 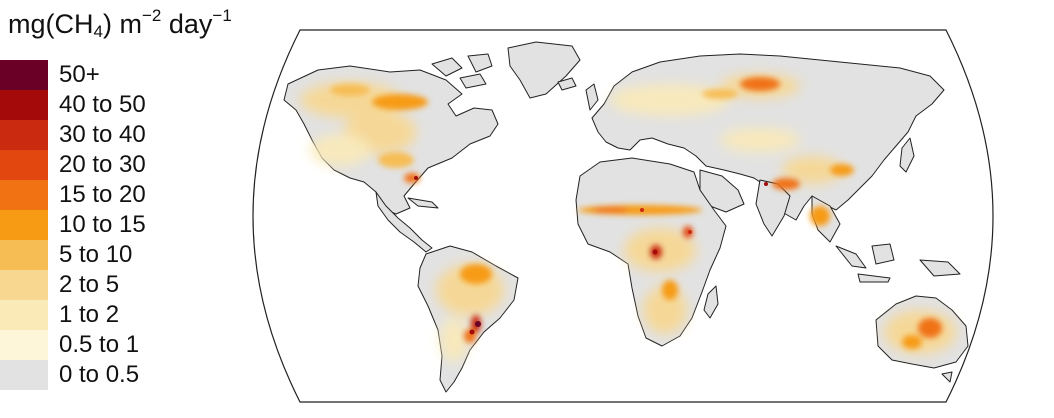 I want to click on legend-label: 30 to 40, so click(x=102, y=134).